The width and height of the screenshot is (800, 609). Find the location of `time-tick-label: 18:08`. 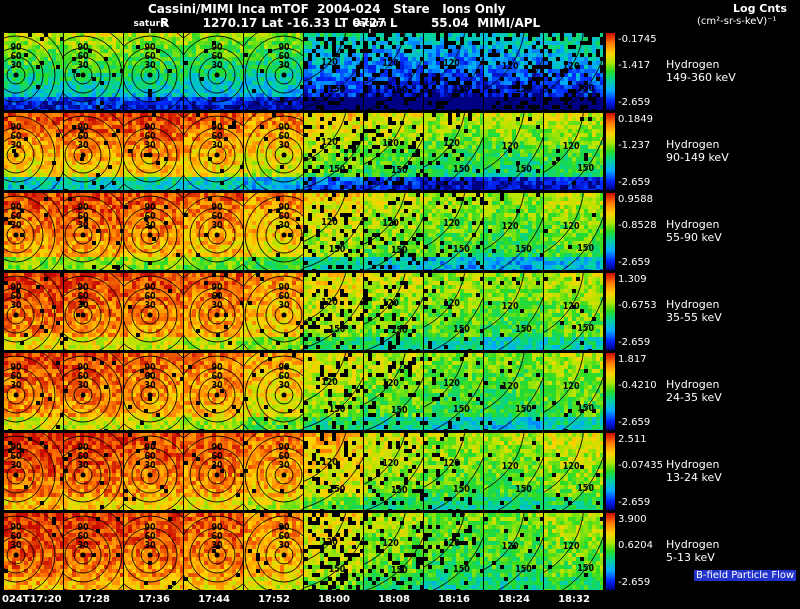

time-tick-label: 18:08 is located at coordinates (394, 599).